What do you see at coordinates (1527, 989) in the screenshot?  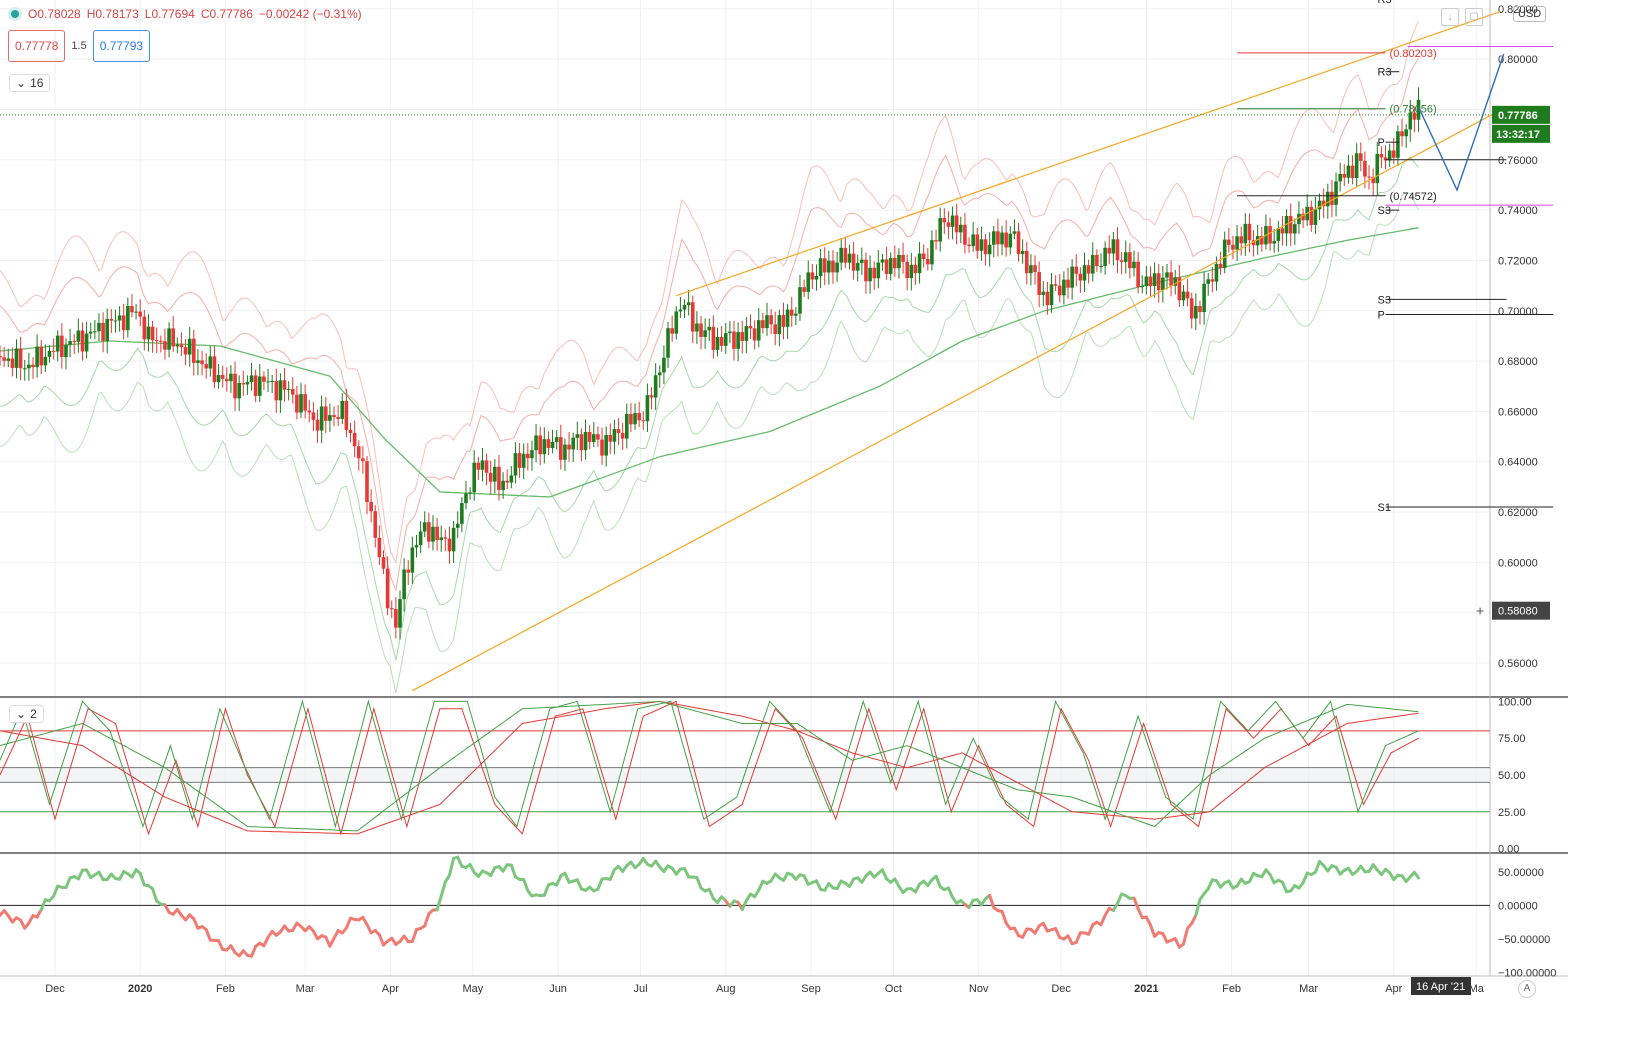 I see `auto-scale-button: A` at bounding box center [1527, 989].